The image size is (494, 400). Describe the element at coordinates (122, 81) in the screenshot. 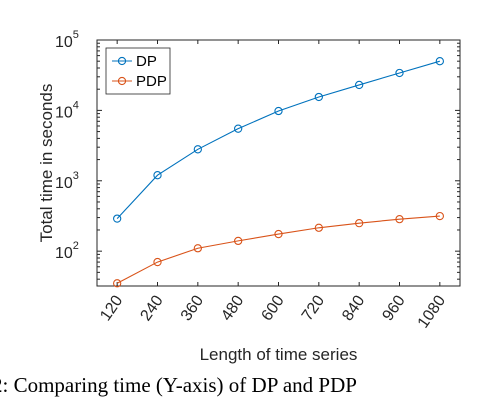

I see `legend-marker-pdp` at that location.